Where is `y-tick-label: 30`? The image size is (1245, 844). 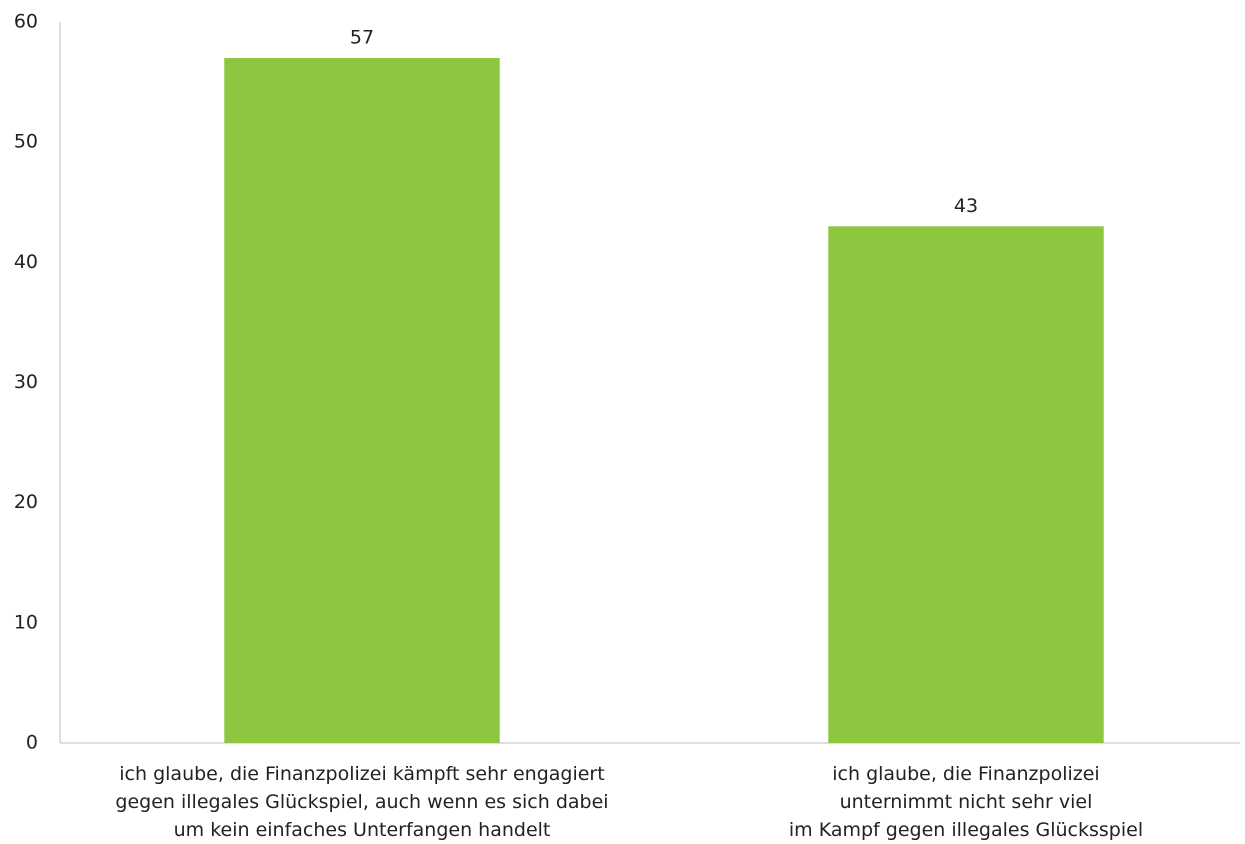
y-tick-label: 30 is located at coordinates (26, 382).